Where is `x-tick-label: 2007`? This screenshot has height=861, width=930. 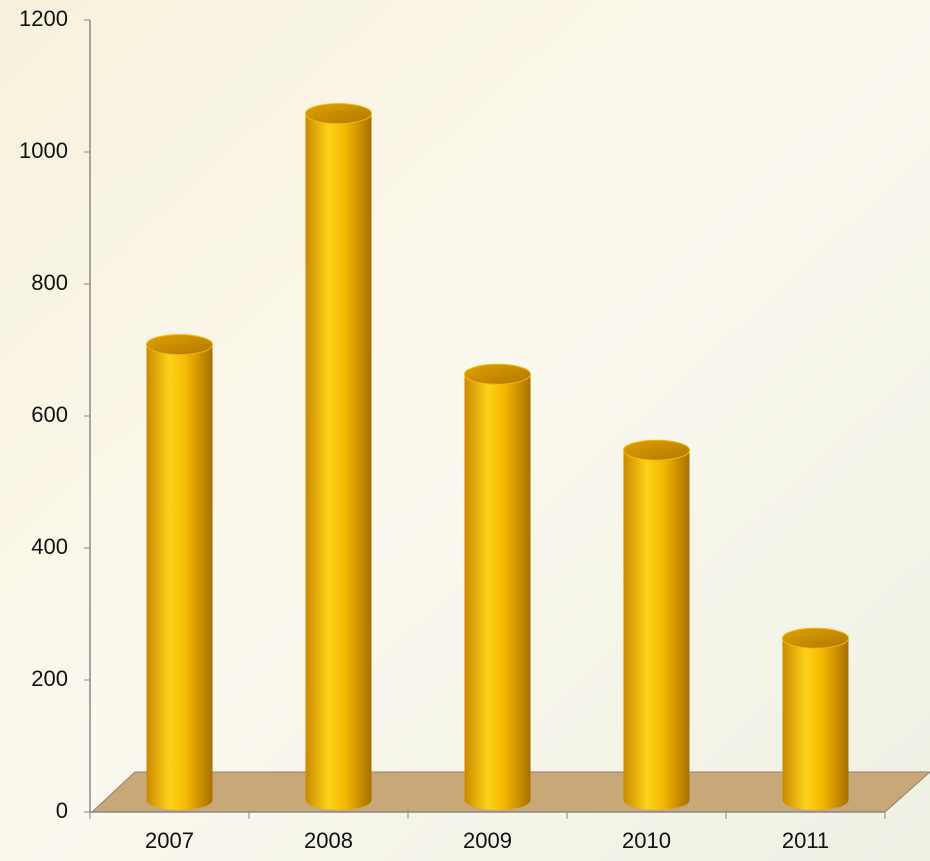 x-tick-label: 2007 is located at coordinates (169, 840).